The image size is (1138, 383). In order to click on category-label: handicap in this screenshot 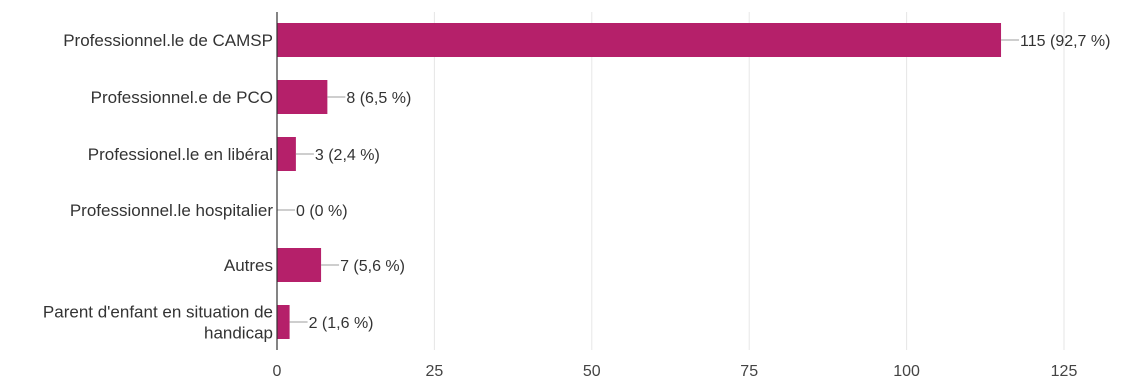, I will do `click(238, 333)`.